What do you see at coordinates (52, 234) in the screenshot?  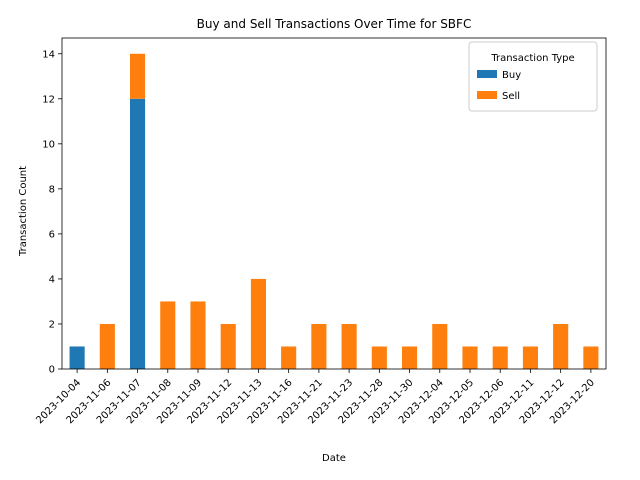 I see `y-tick-label: 6` at bounding box center [52, 234].